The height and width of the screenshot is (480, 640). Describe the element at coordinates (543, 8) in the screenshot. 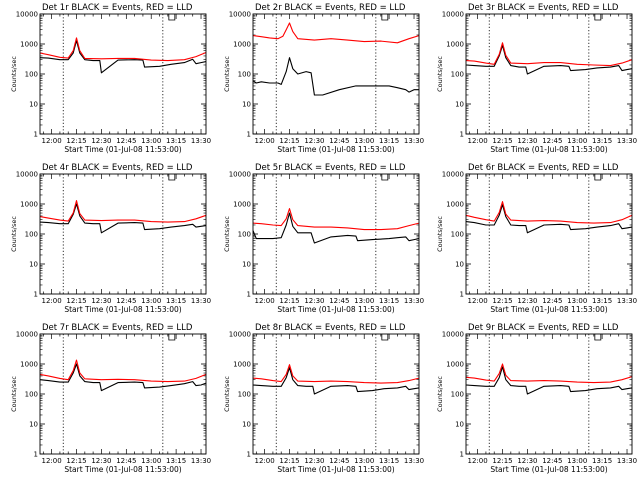

I see `panel-title: Det 3r BLACK = Events, RED = LLD` at that location.